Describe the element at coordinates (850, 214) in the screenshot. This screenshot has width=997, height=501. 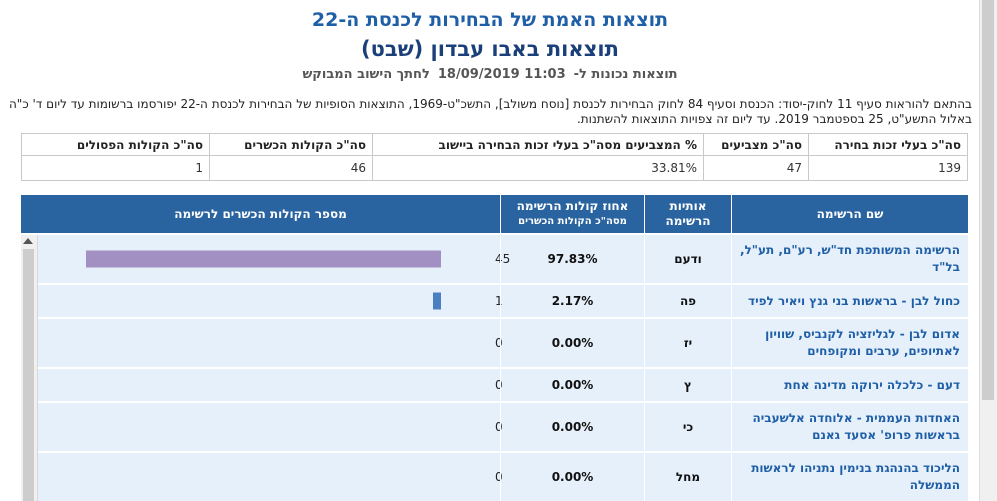
I see `header-list-name: שם הרשימה` at that location.